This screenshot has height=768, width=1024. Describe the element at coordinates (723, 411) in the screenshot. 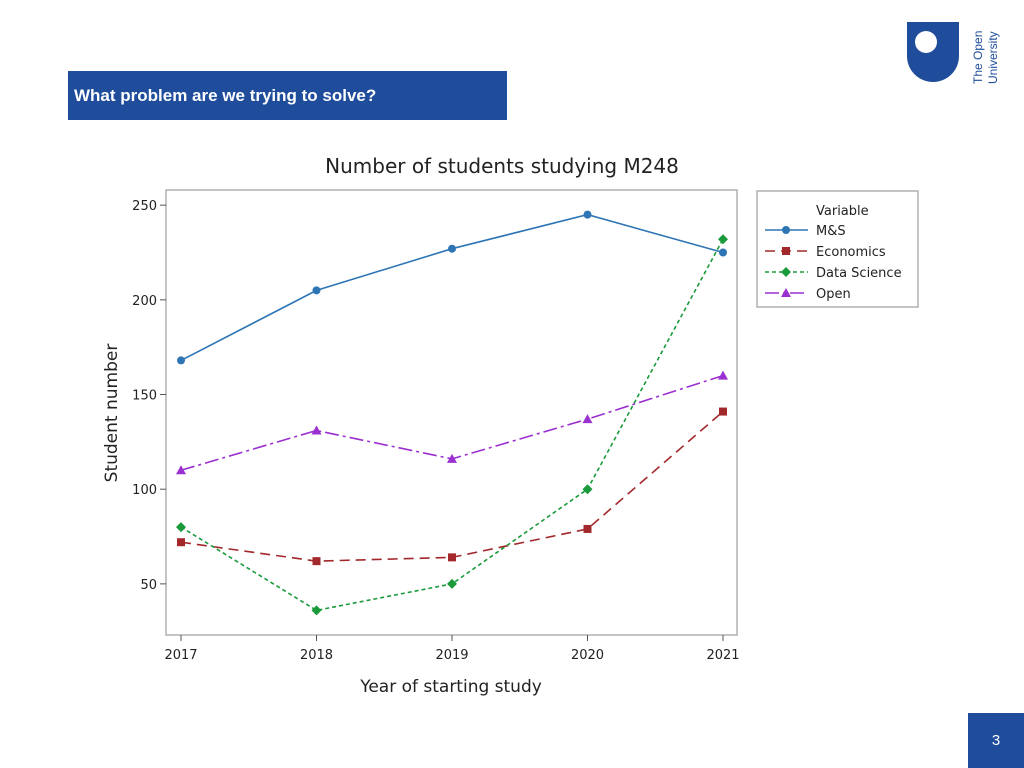

I see `data-point-economics-2021` at that location.